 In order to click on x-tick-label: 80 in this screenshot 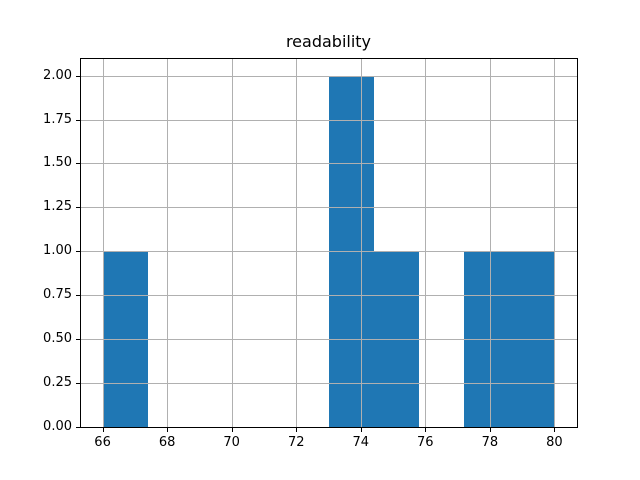, I will do `click(554, 442)`.